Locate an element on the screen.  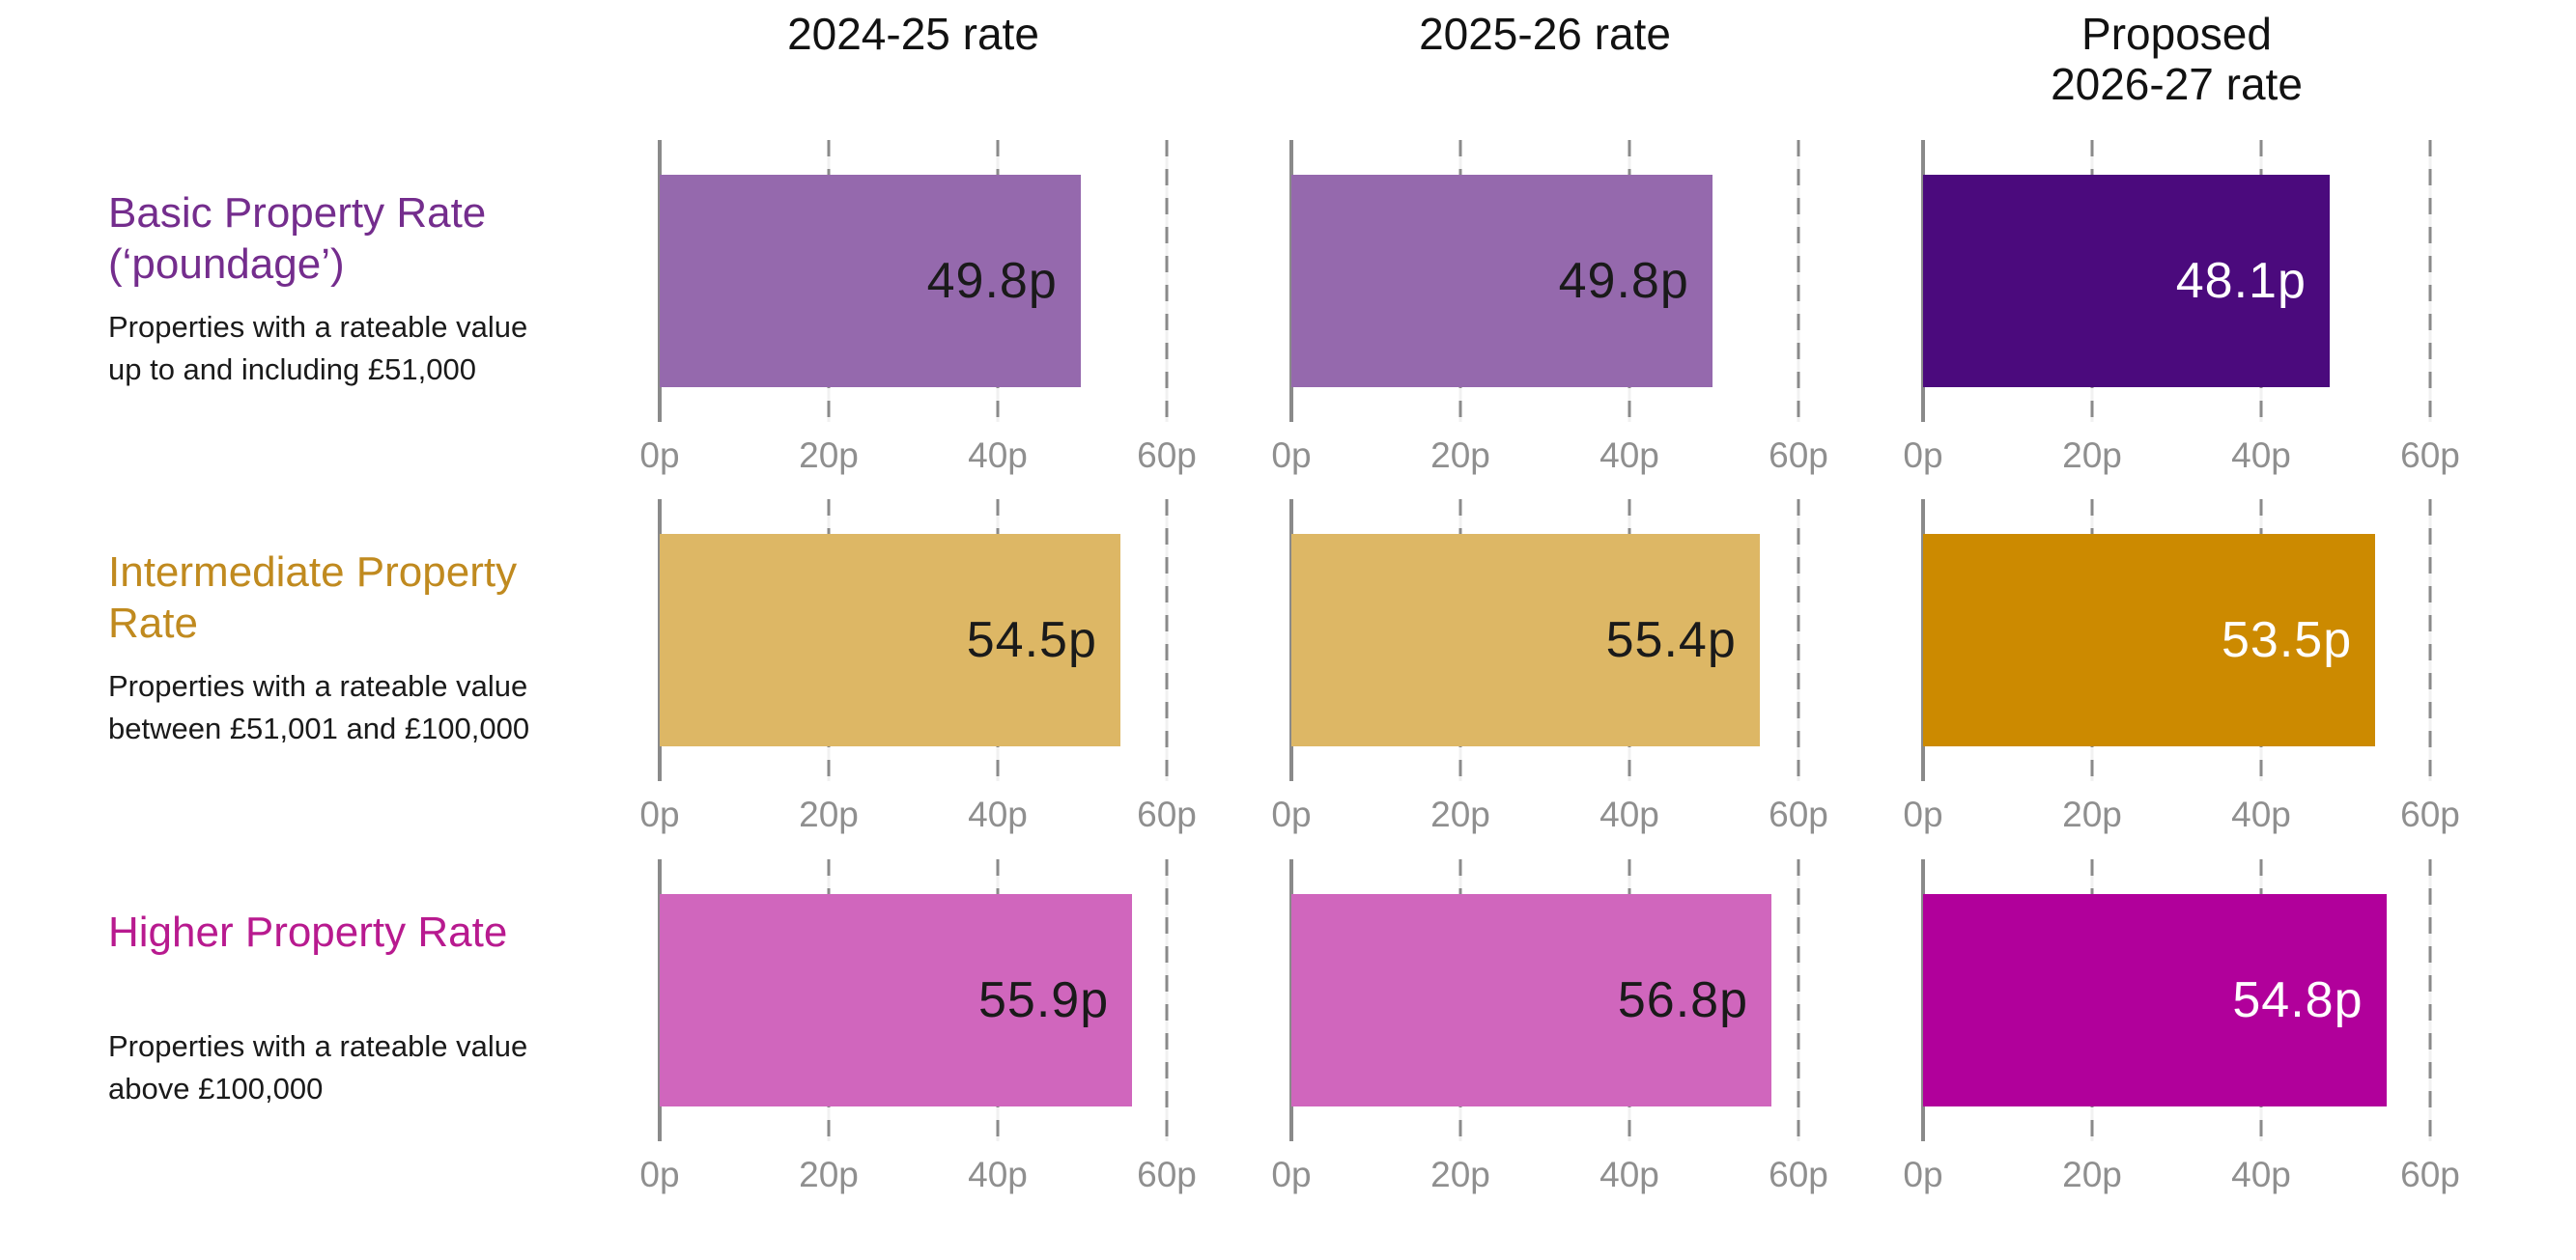
bar-basic-proposed: 48.1p is located at coordinates (2126, 281).